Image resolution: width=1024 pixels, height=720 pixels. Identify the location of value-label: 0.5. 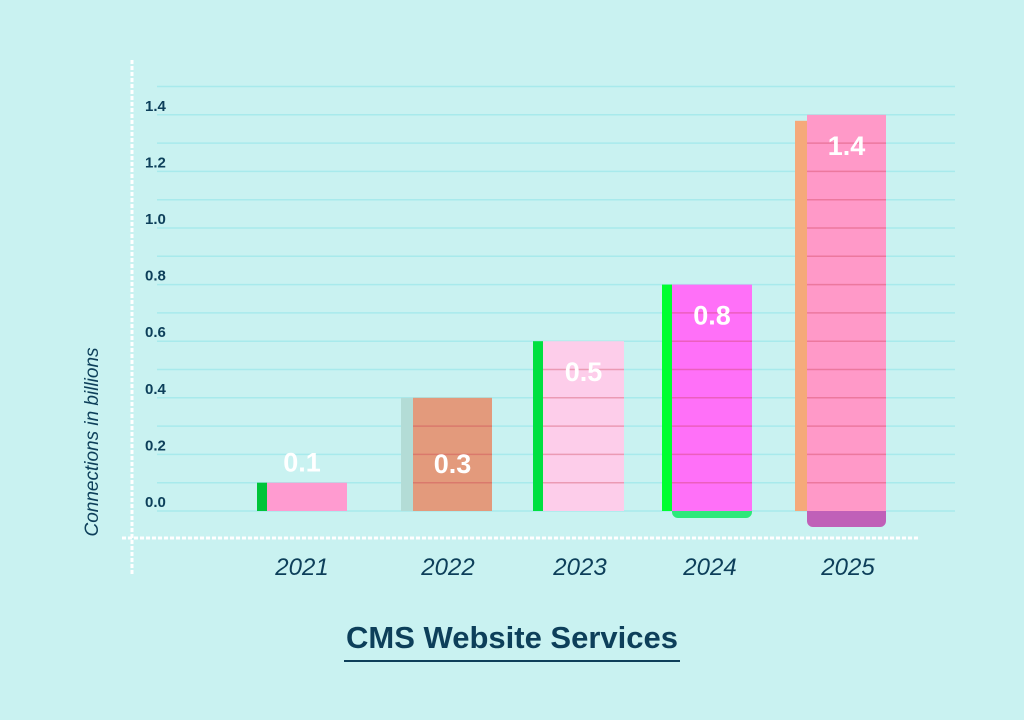
(584, 372).